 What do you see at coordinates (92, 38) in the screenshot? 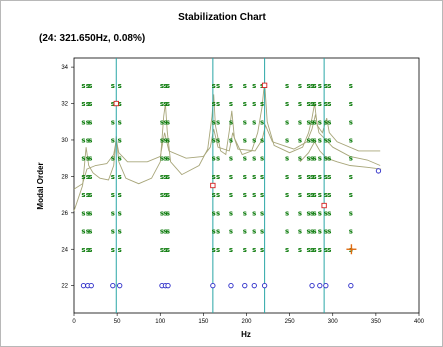
I see `selection-annotation: (24: 321.650Hz, 0.08%)` at bounding box center [92, 38].